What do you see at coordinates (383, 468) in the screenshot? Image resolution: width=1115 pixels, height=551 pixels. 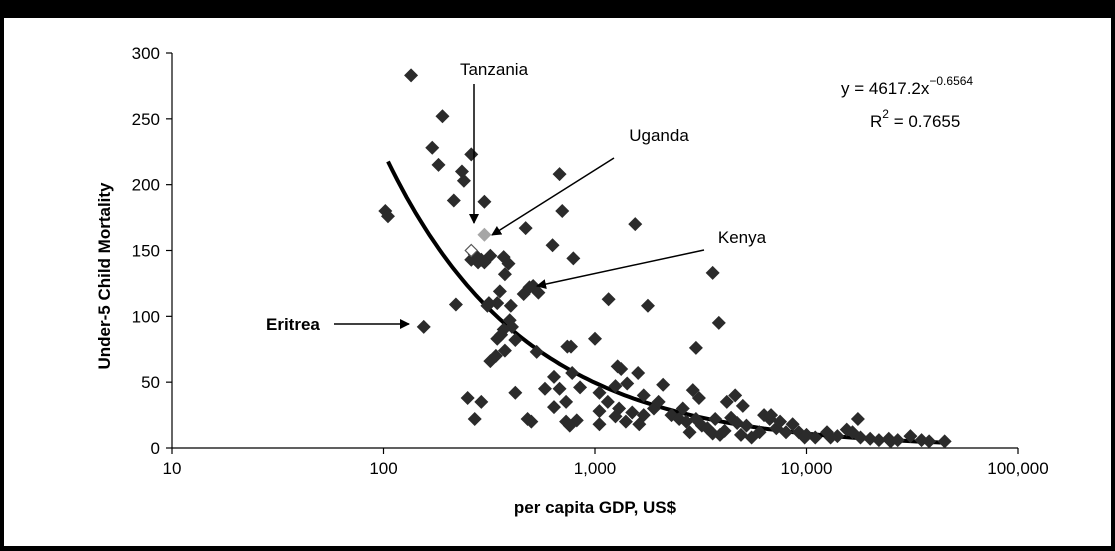 I see `x-tick-label: 100` at bounding box center [383, 468].